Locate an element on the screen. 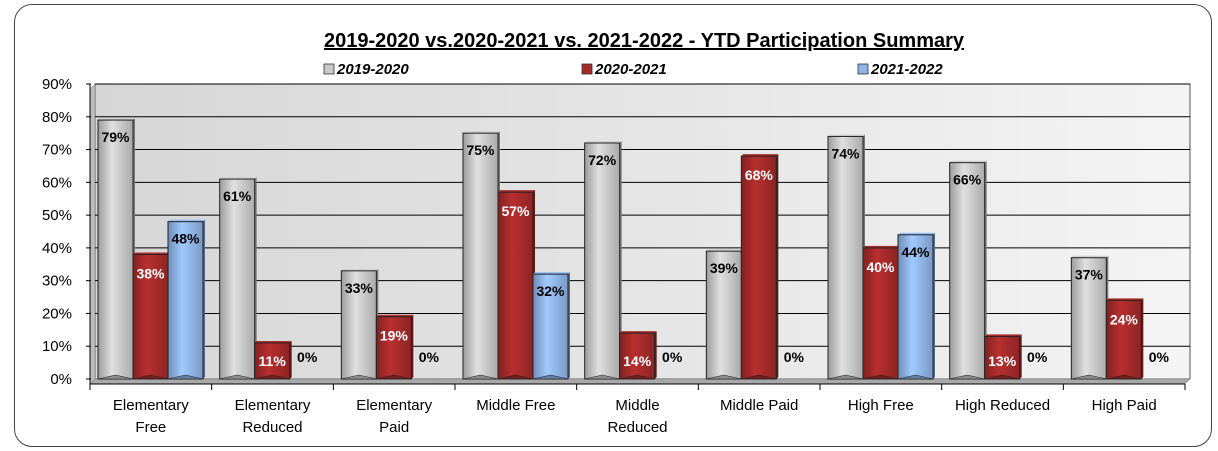 The height and width of the screenshot is (451, 1218). y-tick-label: 60% is located at coordinates (57, 182).